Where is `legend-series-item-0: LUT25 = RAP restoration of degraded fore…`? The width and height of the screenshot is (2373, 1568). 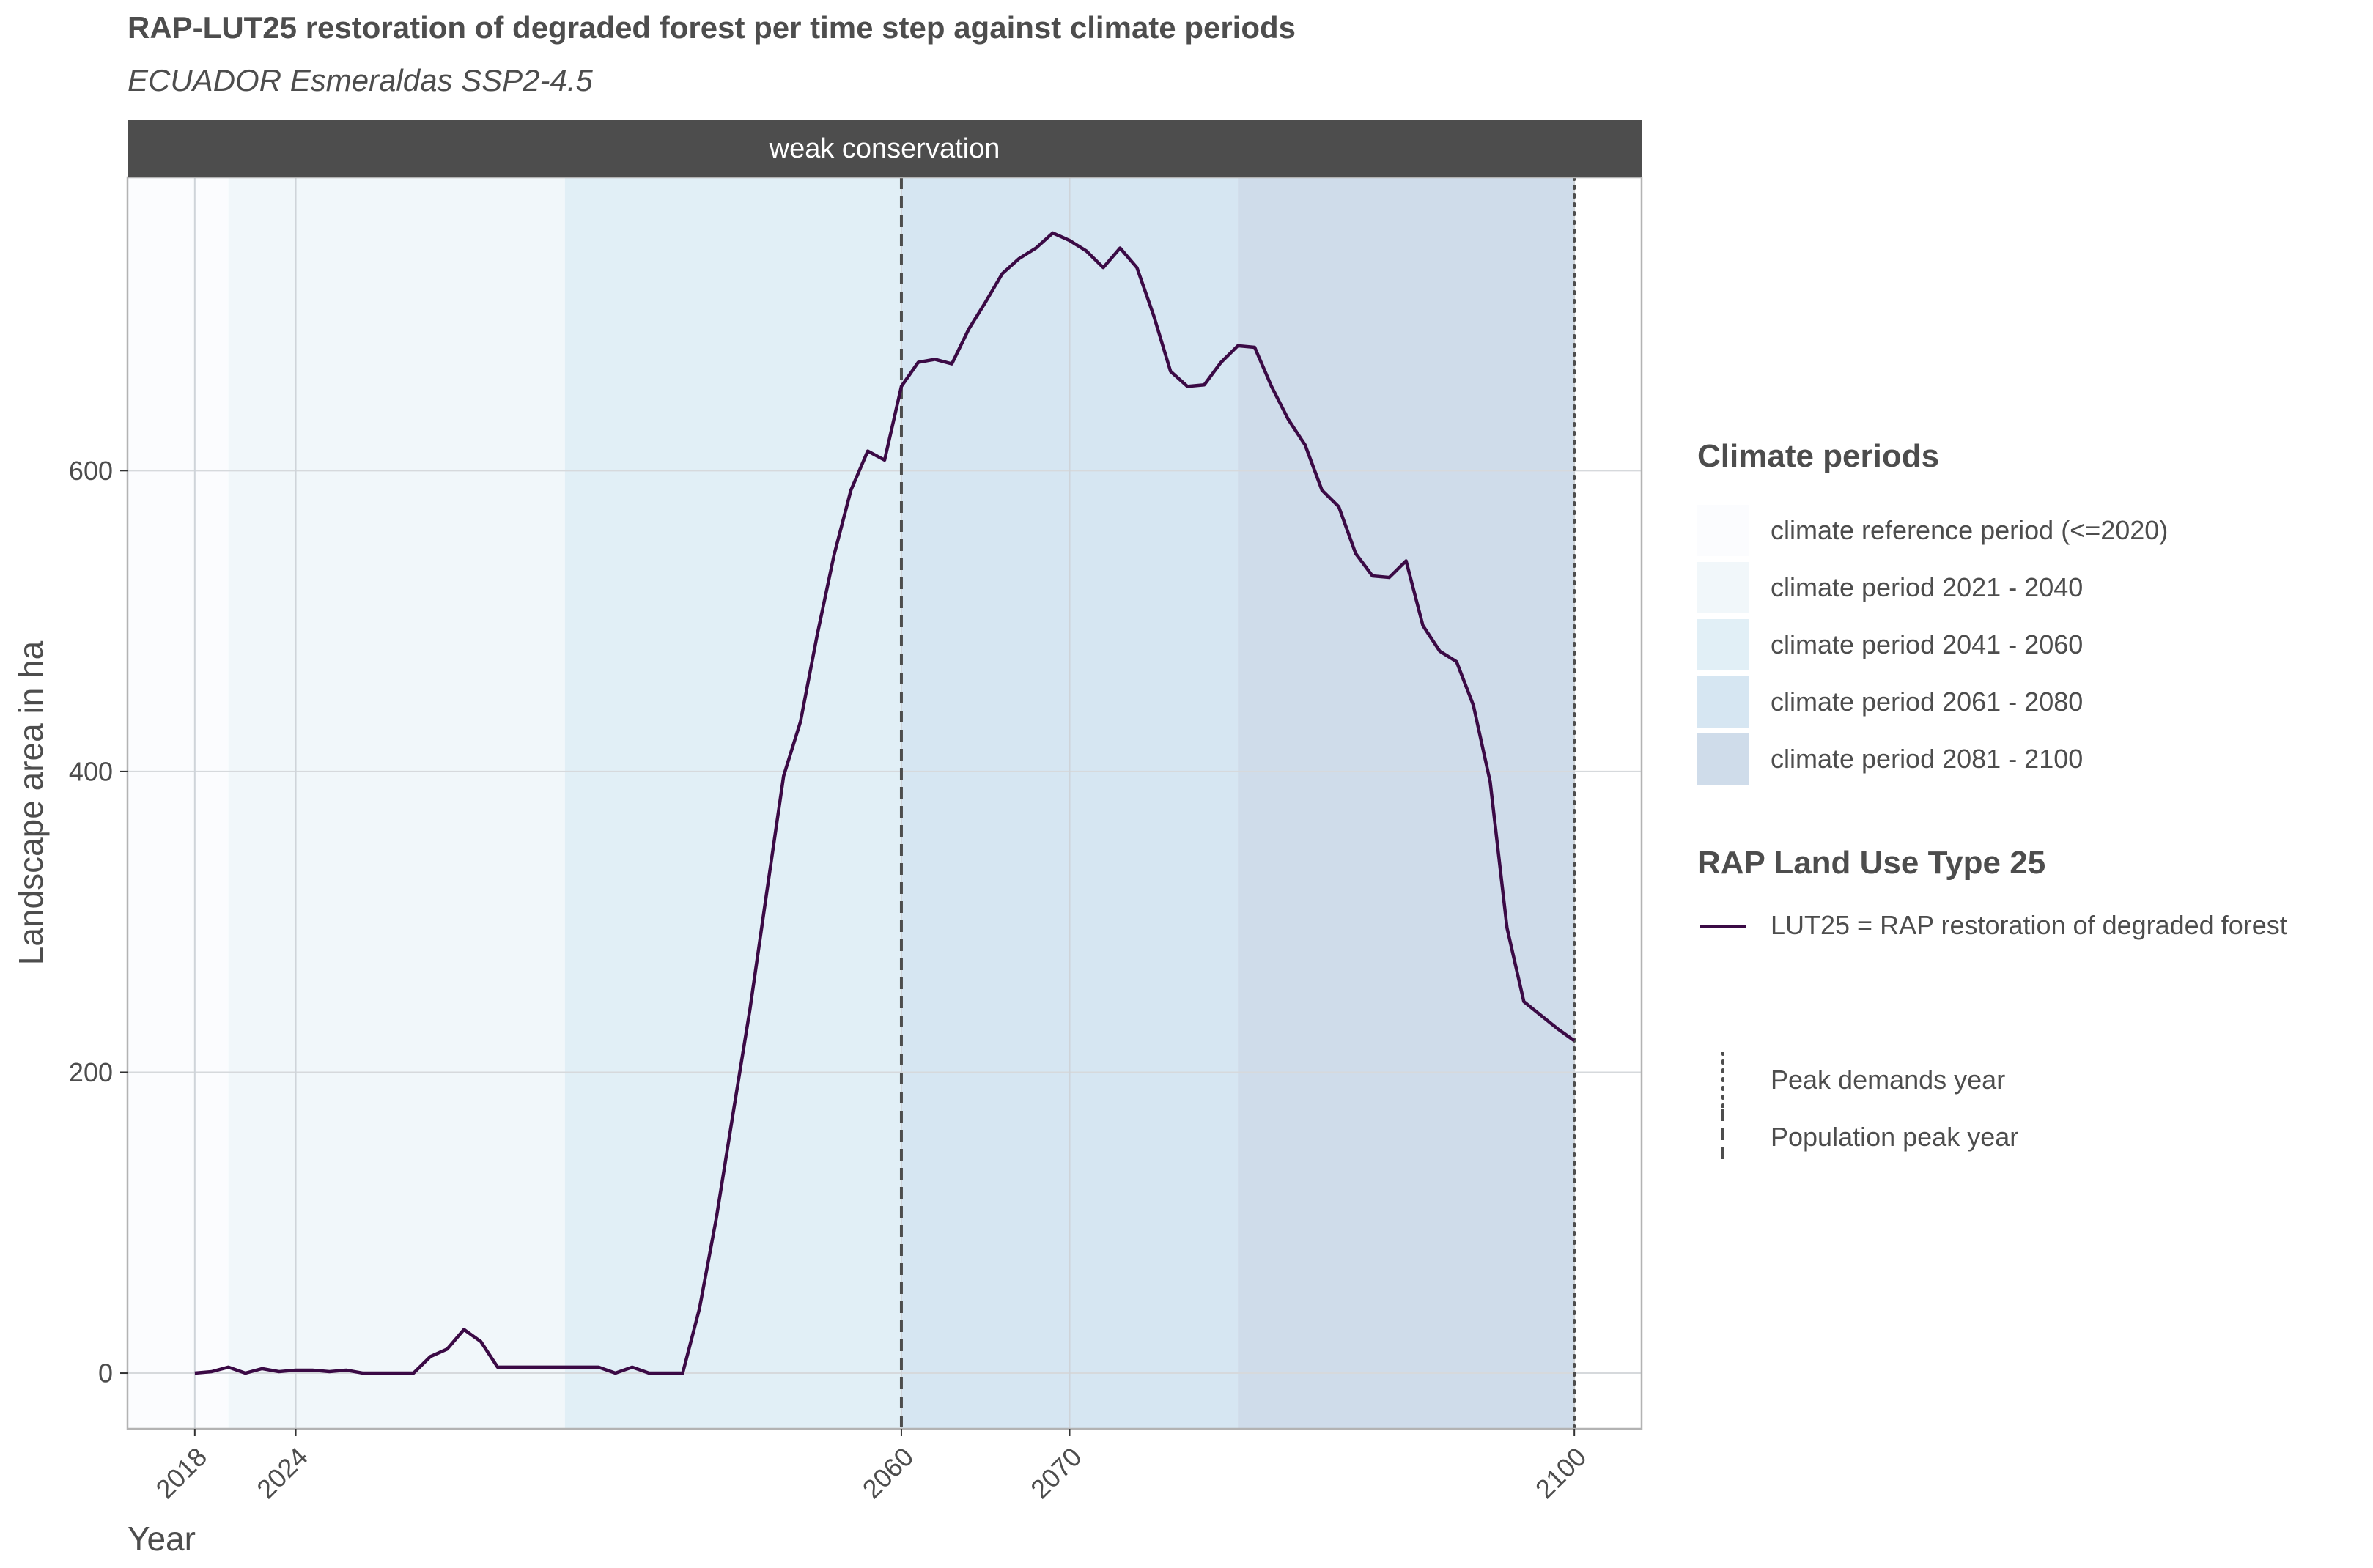 legend-series-item-0: LUT25 = RAP restoration of degraded fore… is located at coordinates (1992, 926).